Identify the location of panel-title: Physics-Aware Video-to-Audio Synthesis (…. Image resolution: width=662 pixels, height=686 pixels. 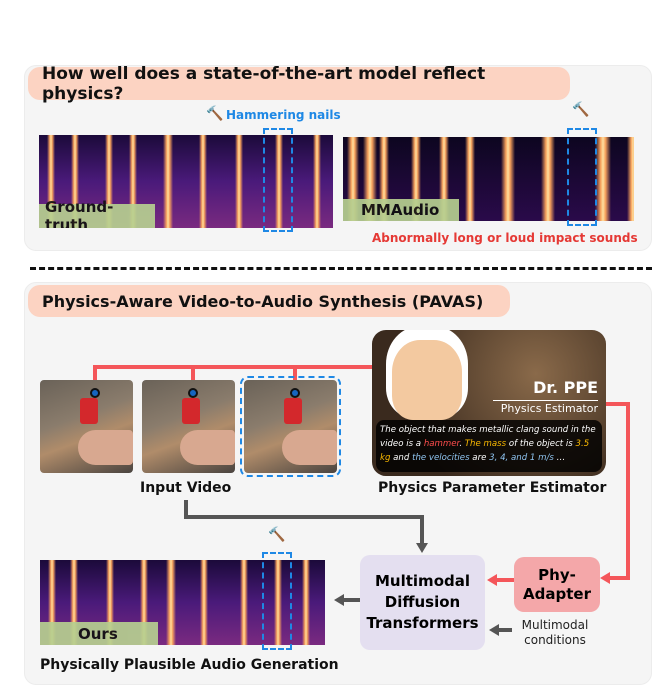
(269, 301).